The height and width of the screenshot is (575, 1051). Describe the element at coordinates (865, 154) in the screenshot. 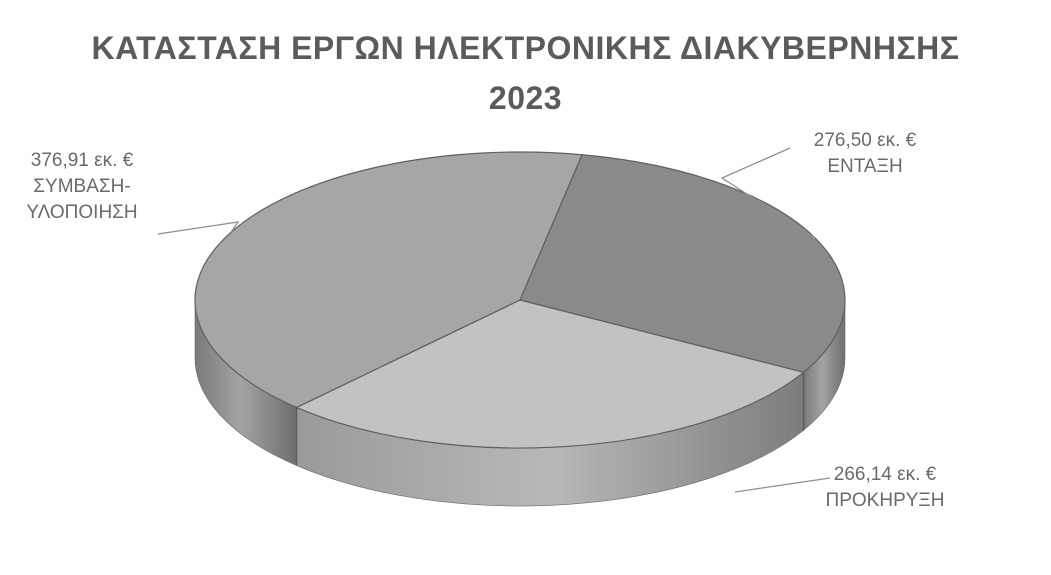

I see `slice-label-entaxi: 276,50 εκ. € ΕΝΤΑΞΗ` at that location.